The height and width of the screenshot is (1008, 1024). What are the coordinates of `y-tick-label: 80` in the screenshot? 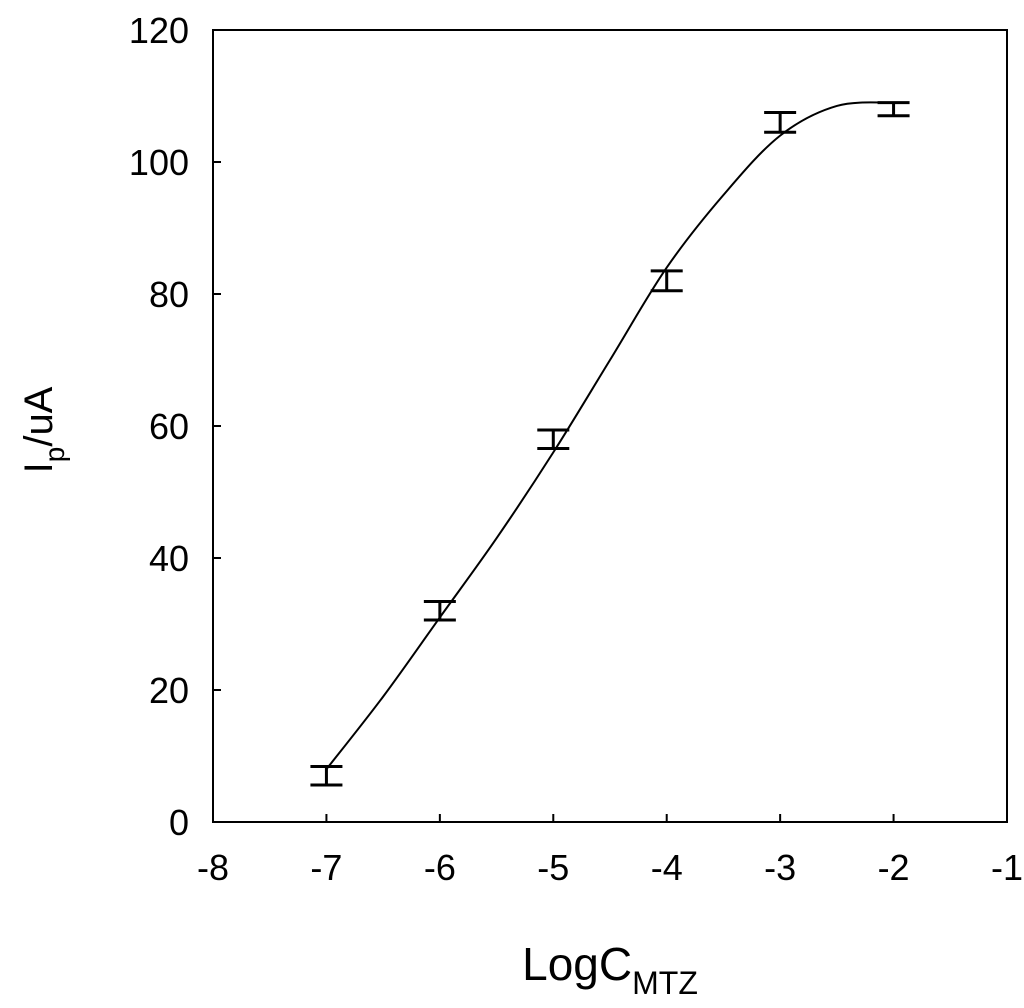 It's located at (169, 294).